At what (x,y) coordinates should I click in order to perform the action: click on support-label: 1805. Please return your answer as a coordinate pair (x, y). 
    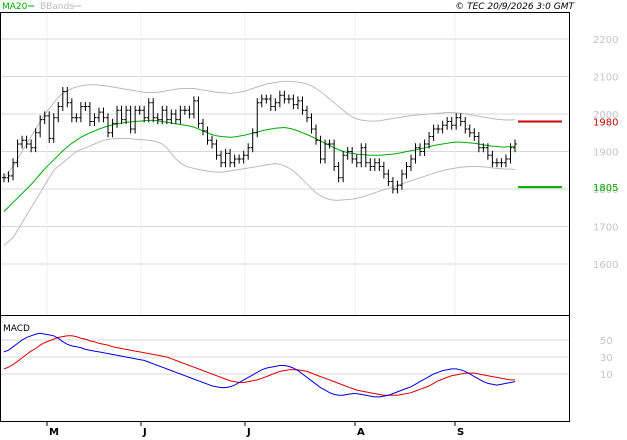
    Looking at the image, I should click on (605, 188).